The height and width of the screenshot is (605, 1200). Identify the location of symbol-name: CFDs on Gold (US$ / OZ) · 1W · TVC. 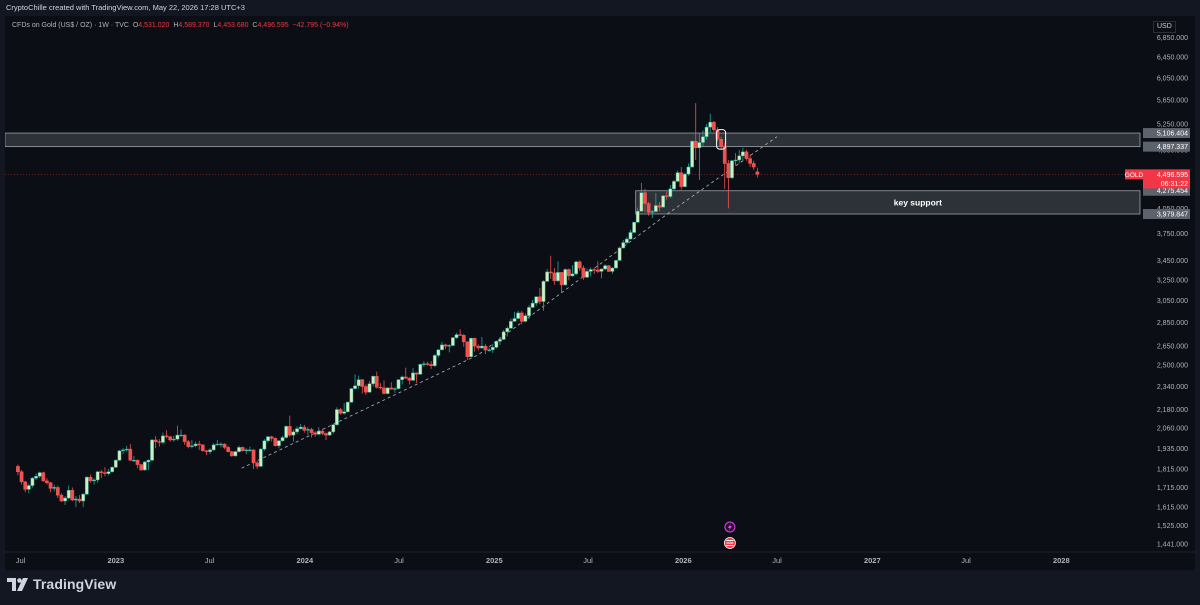
(70, 25).